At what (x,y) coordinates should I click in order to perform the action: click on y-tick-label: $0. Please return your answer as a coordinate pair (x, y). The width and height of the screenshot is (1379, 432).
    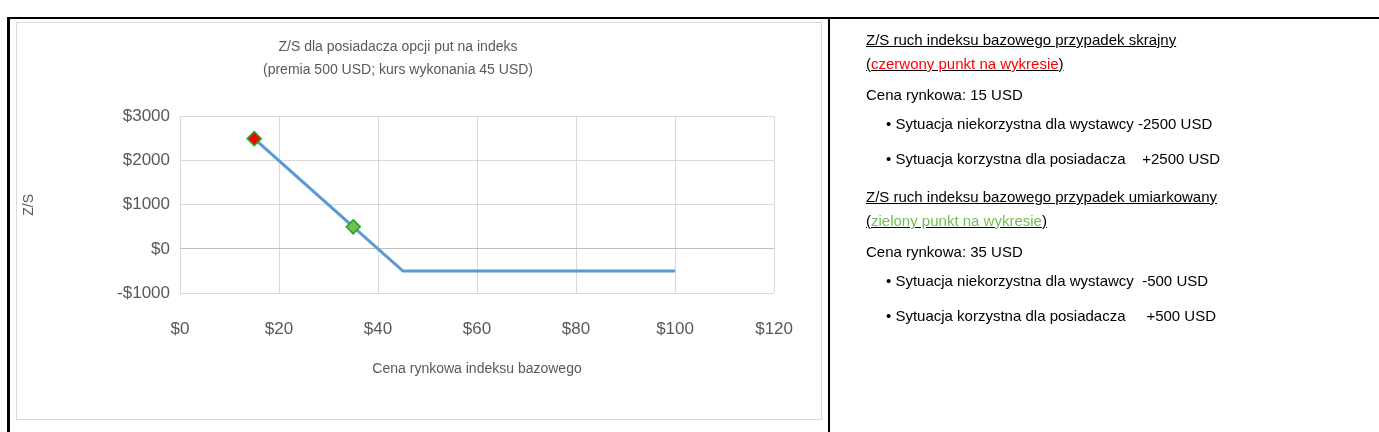
    Looking at the image, I should click on (160, 248).